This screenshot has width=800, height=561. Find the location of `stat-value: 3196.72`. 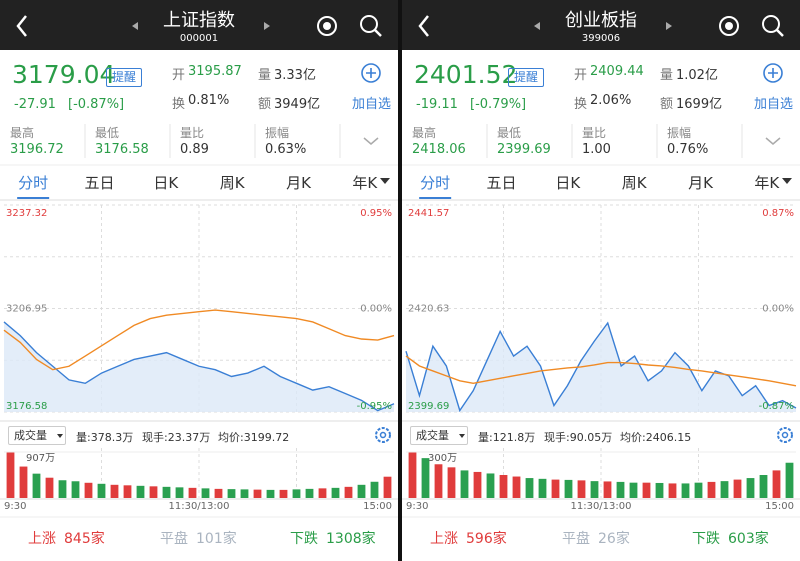

stat-value: 3196.72 is located at coordinates (37, 149).